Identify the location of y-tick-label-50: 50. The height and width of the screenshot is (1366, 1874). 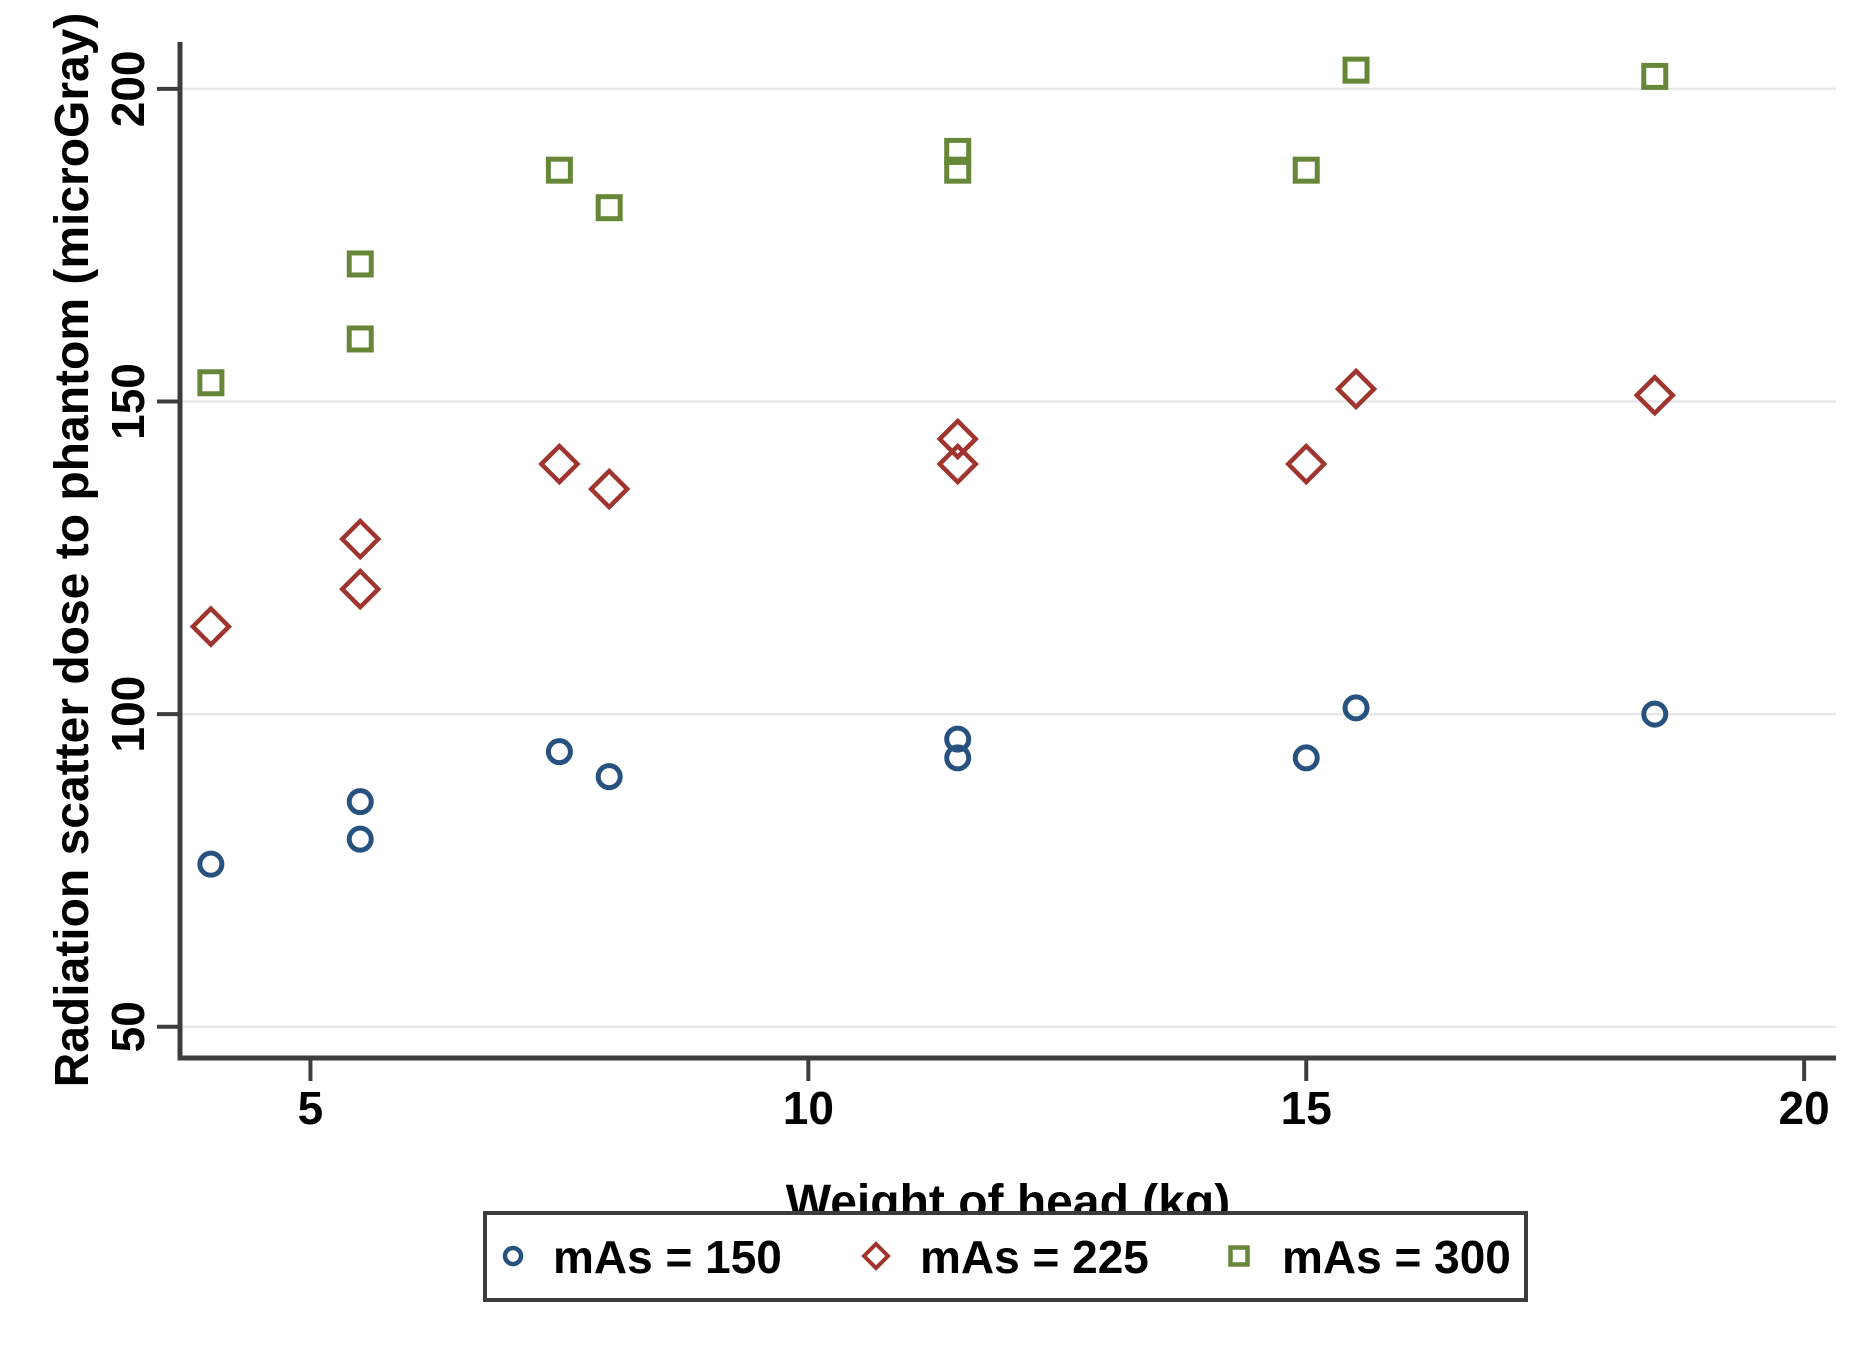
(128, 1026).